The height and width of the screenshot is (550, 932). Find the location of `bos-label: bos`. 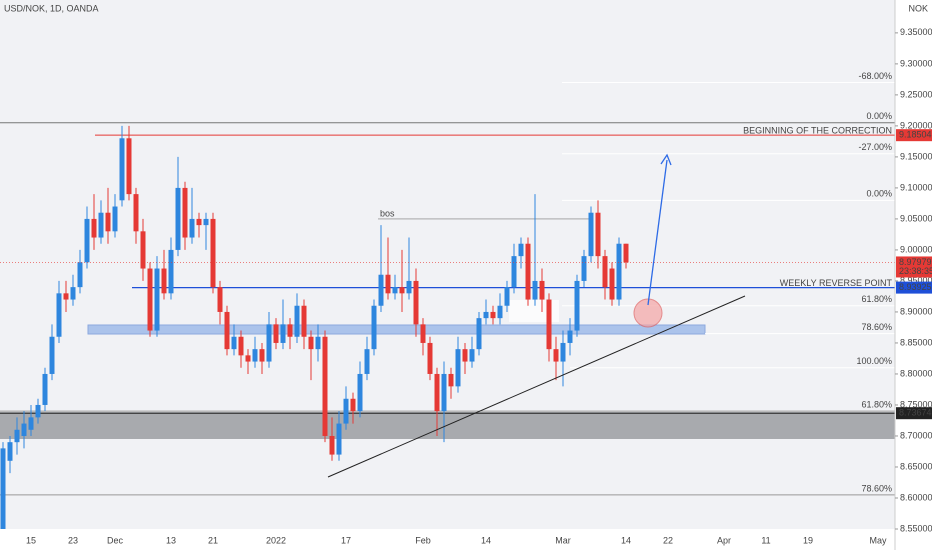

bos-label: bos is located at coordinates (387, 213).